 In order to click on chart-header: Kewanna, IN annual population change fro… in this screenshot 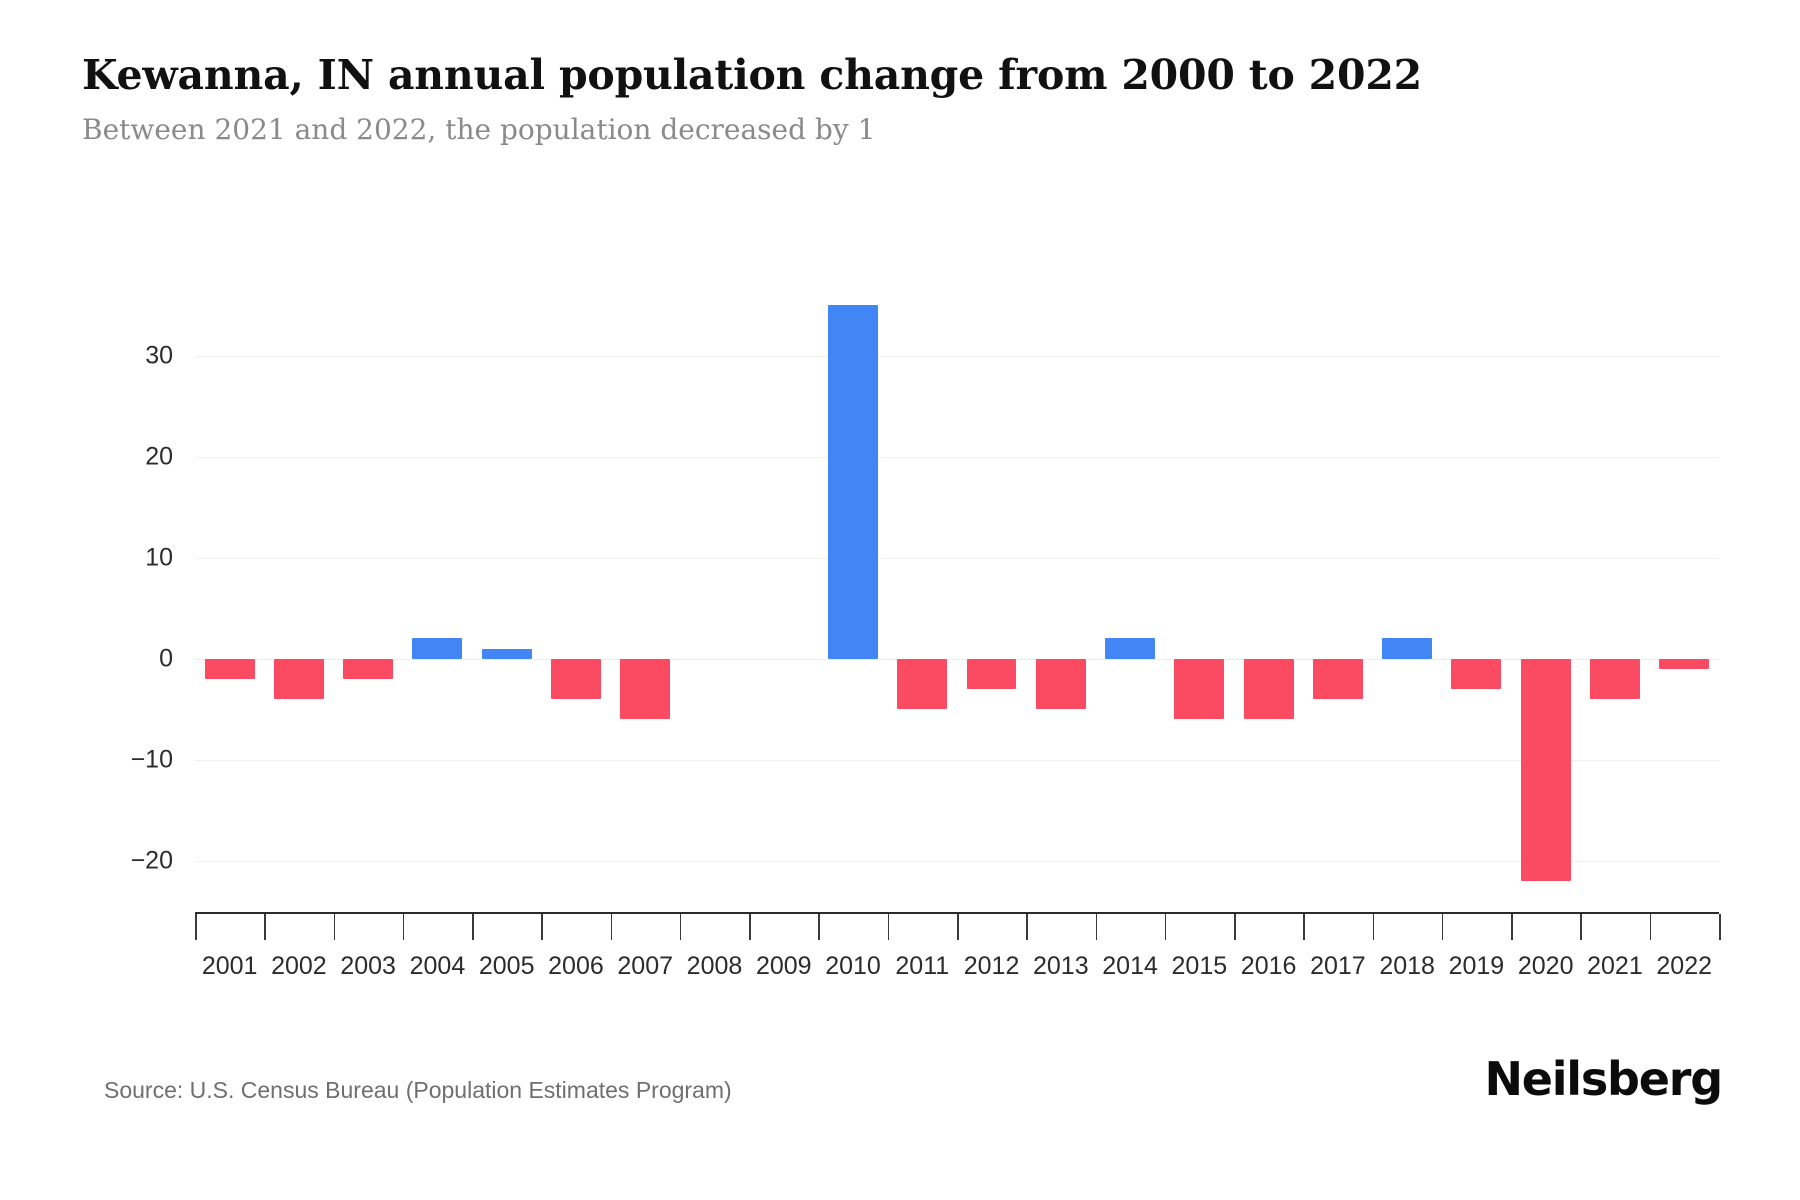, I will do `click(902, 99)`.